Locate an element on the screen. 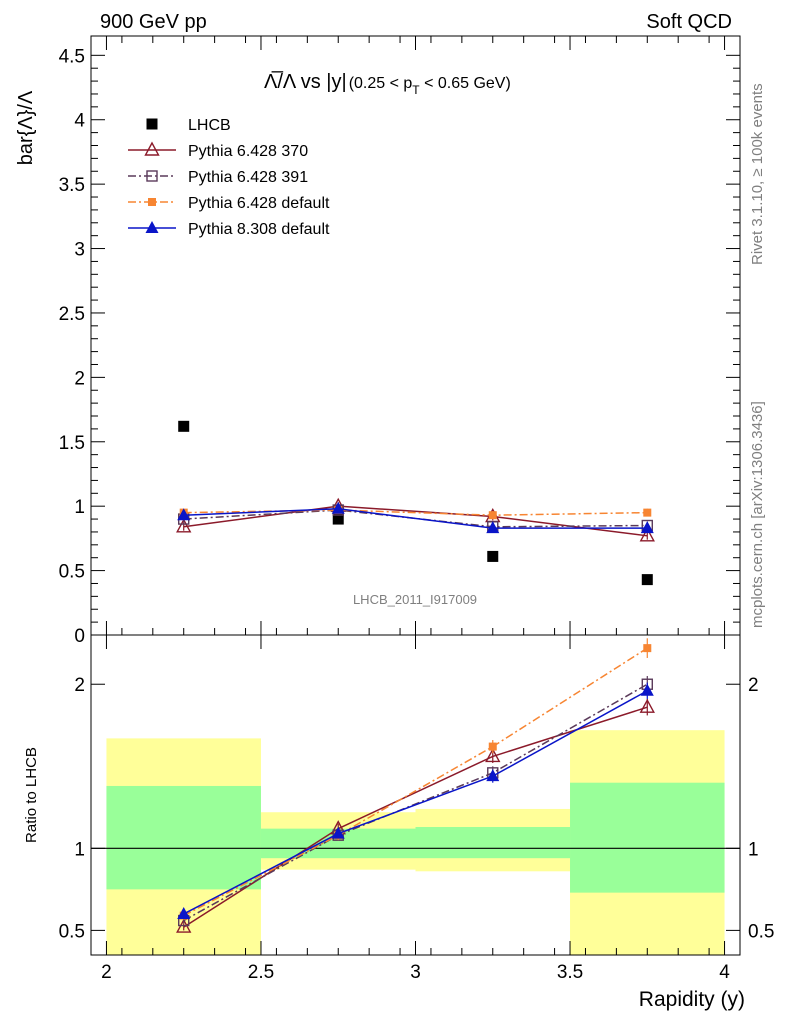 The image size is (786, 1024). legend-label-1: Pythia 6.428 370 is located at coordinates (248, 151).